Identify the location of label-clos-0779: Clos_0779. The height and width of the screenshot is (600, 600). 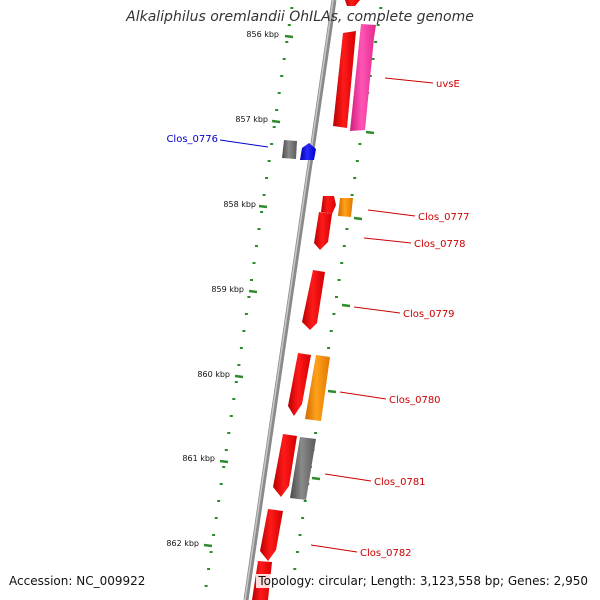
(429, 314).